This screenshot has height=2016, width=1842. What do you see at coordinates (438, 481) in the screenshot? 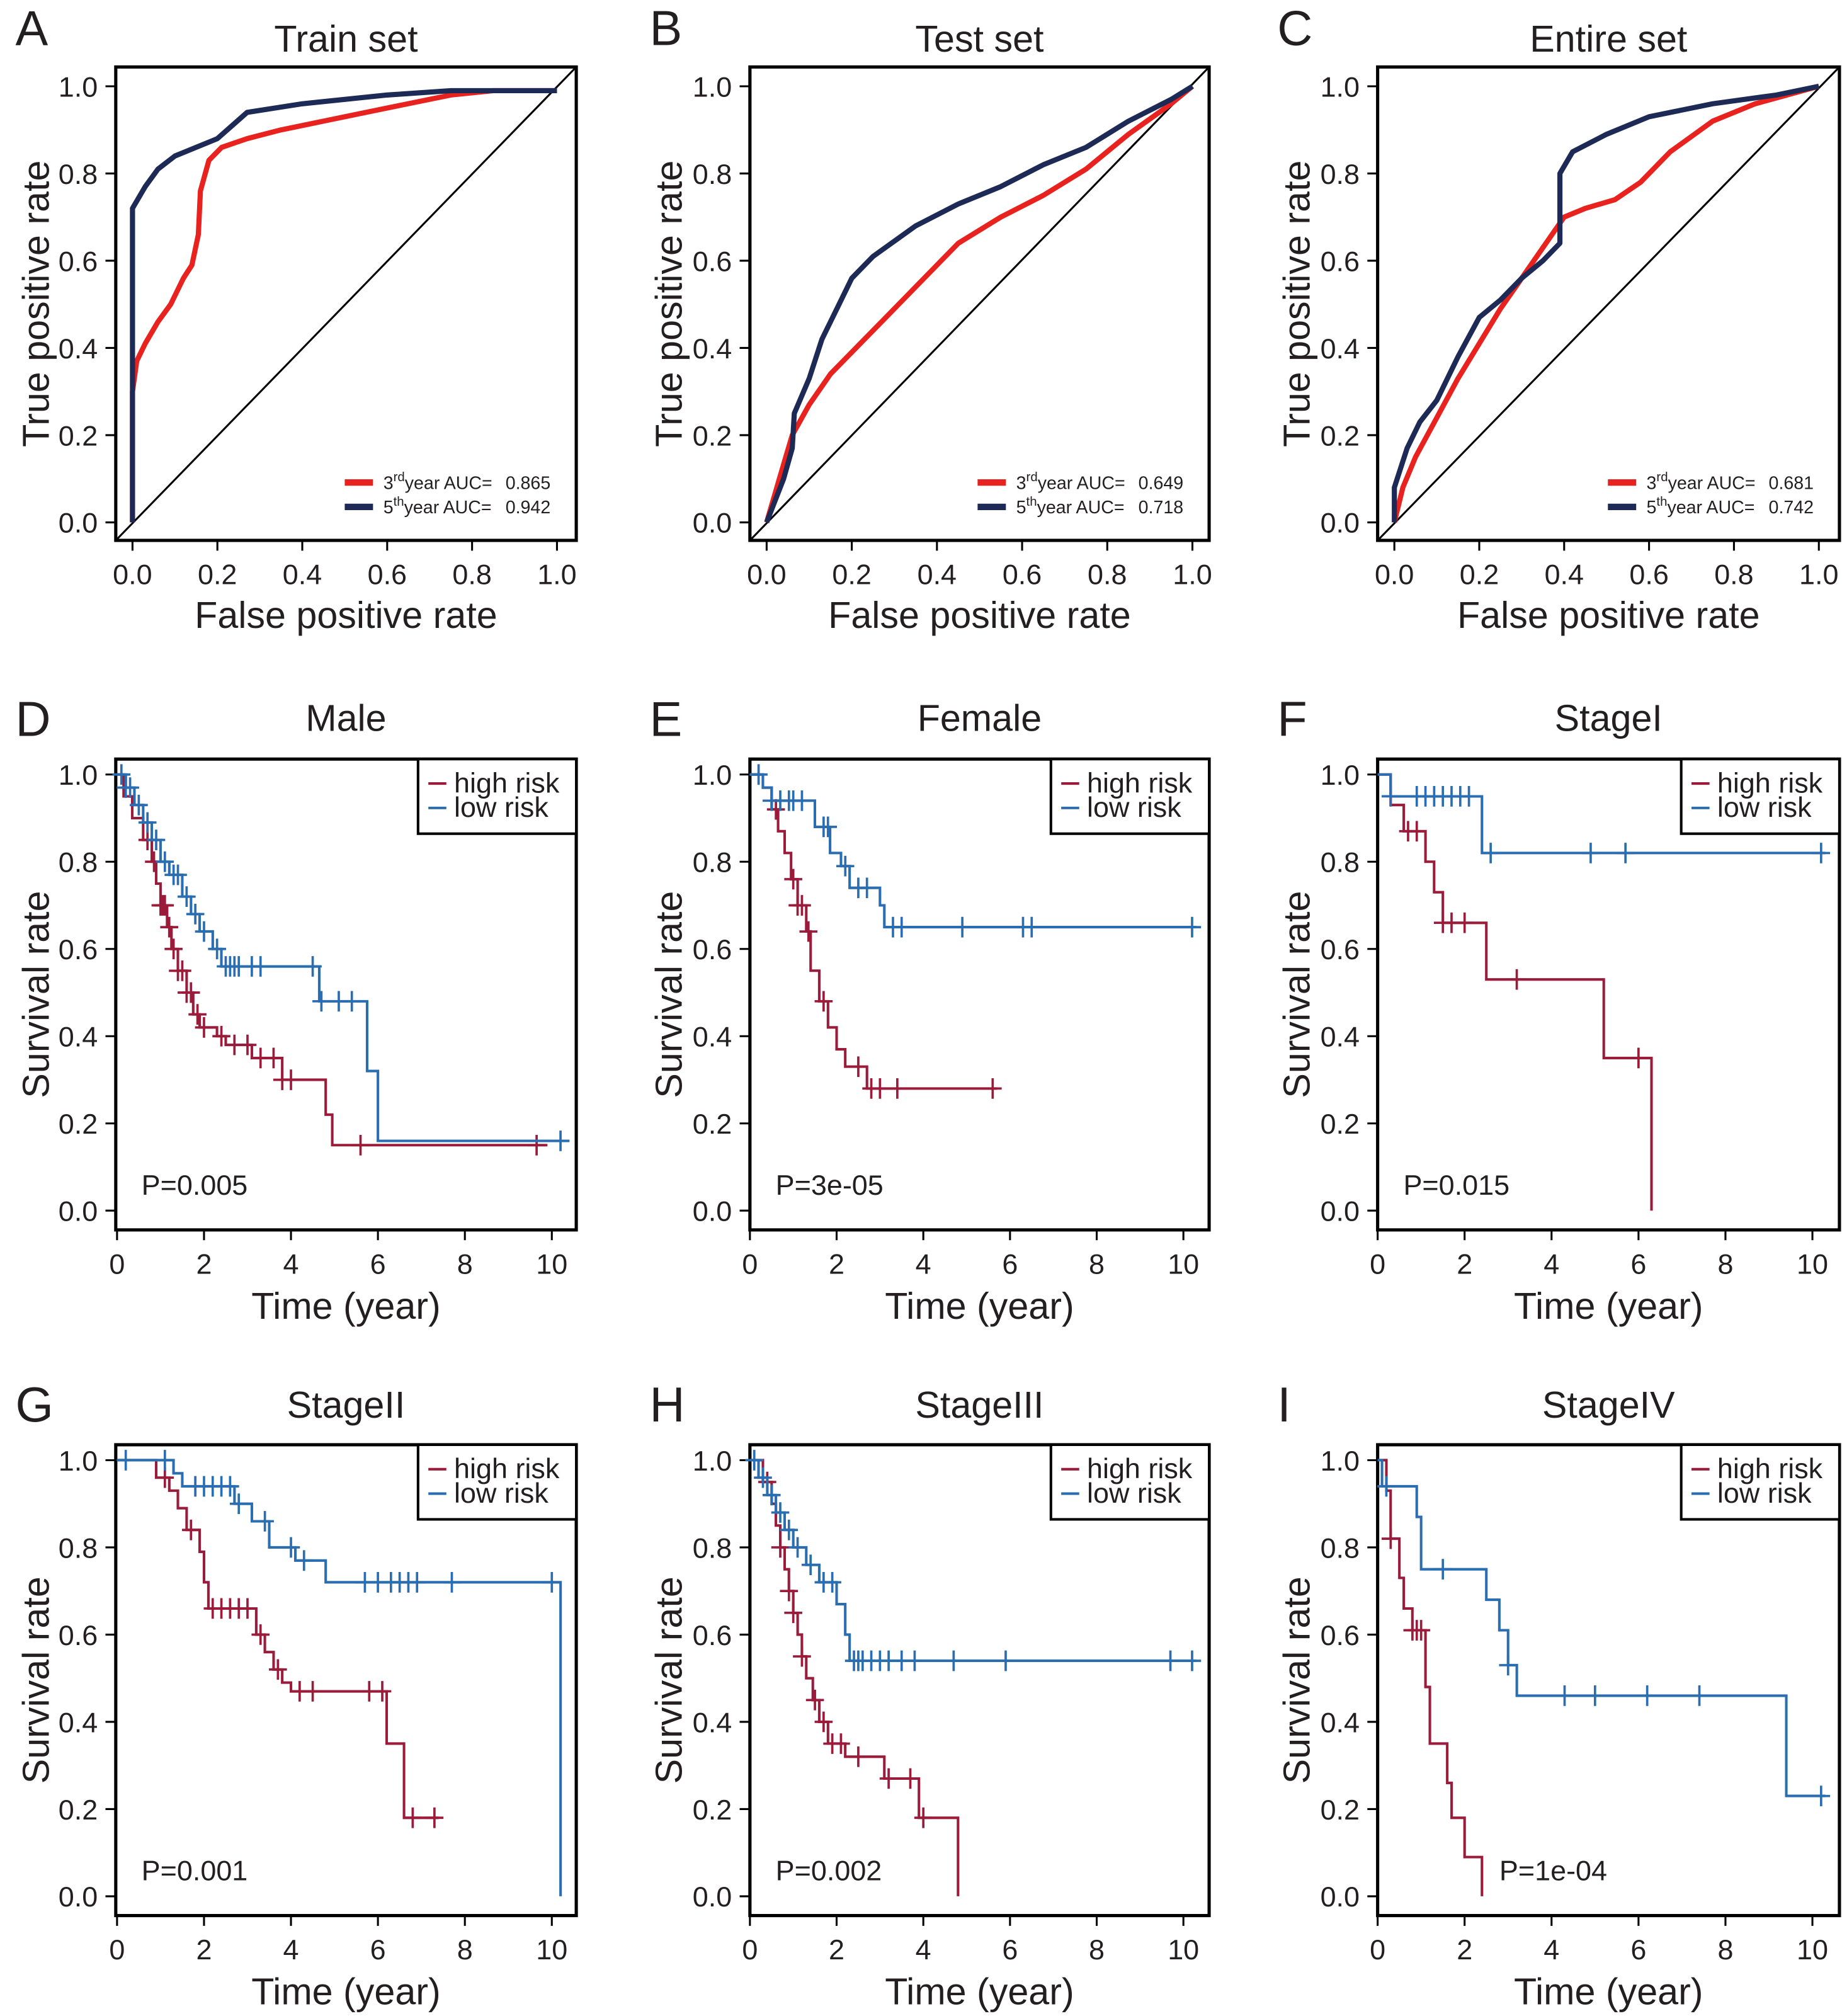
I see `legend-label: 3rdyear AUC=` at bounding box center [438, 481].